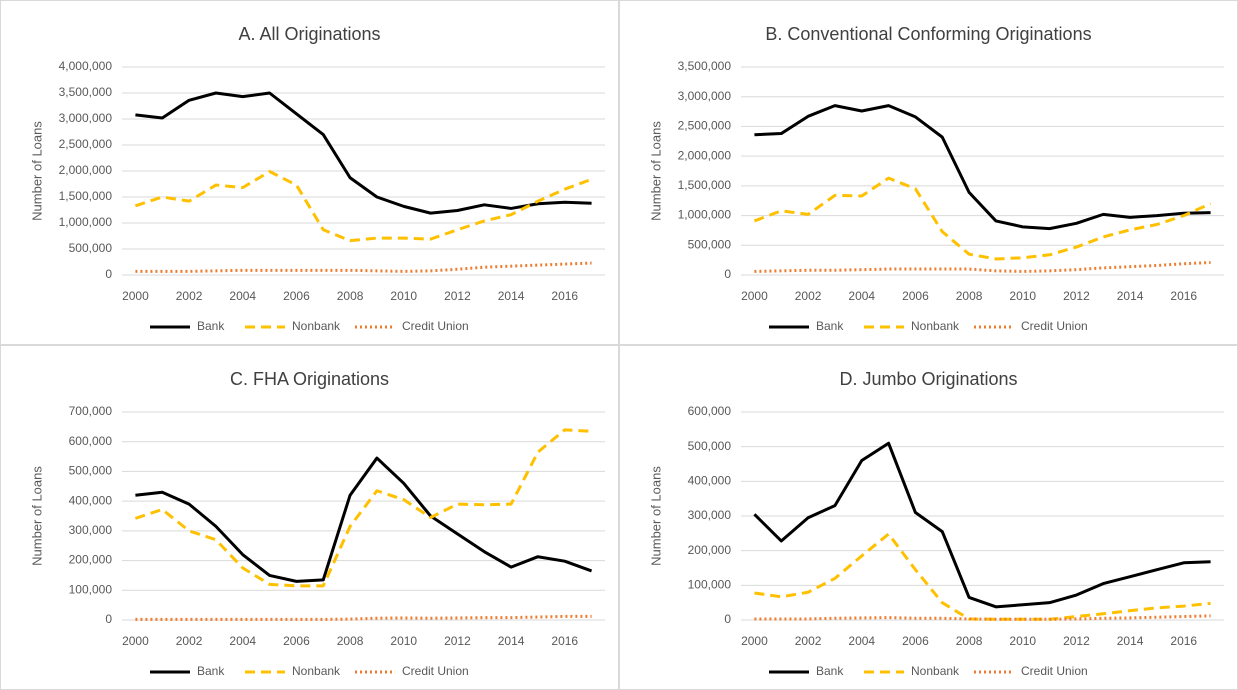 The height and width of the screenshot is (690, 1238). What do you see at coordinates (928, 34) in the screenshot?
I see `chart-title: B. Conventional Conforming Originations` at bounding box center [928, 34].